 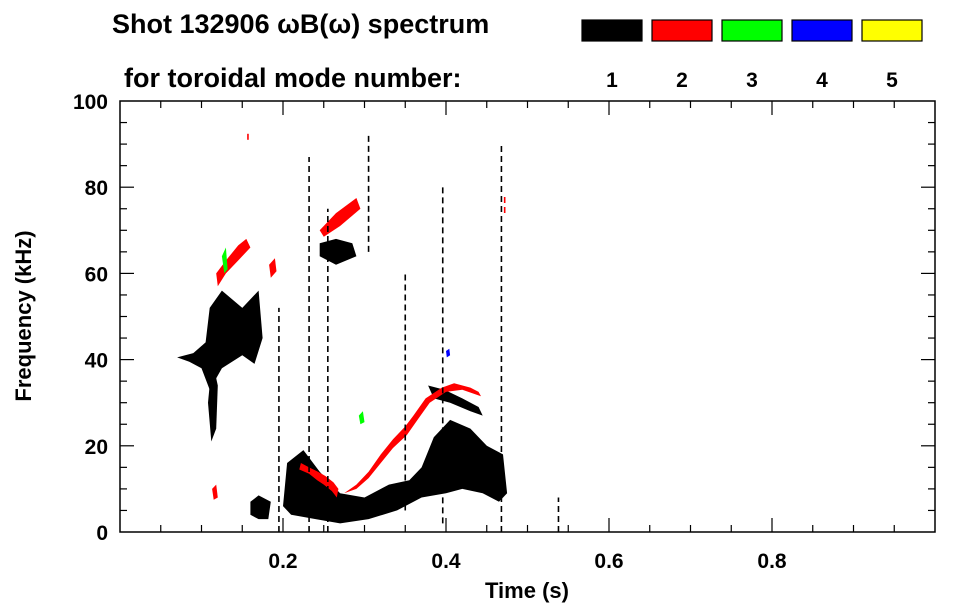 What do you see at coordinates (282, 561) in the screenshot?
I see `x-tick-label: 0.2` at bounding box center [282, 561].